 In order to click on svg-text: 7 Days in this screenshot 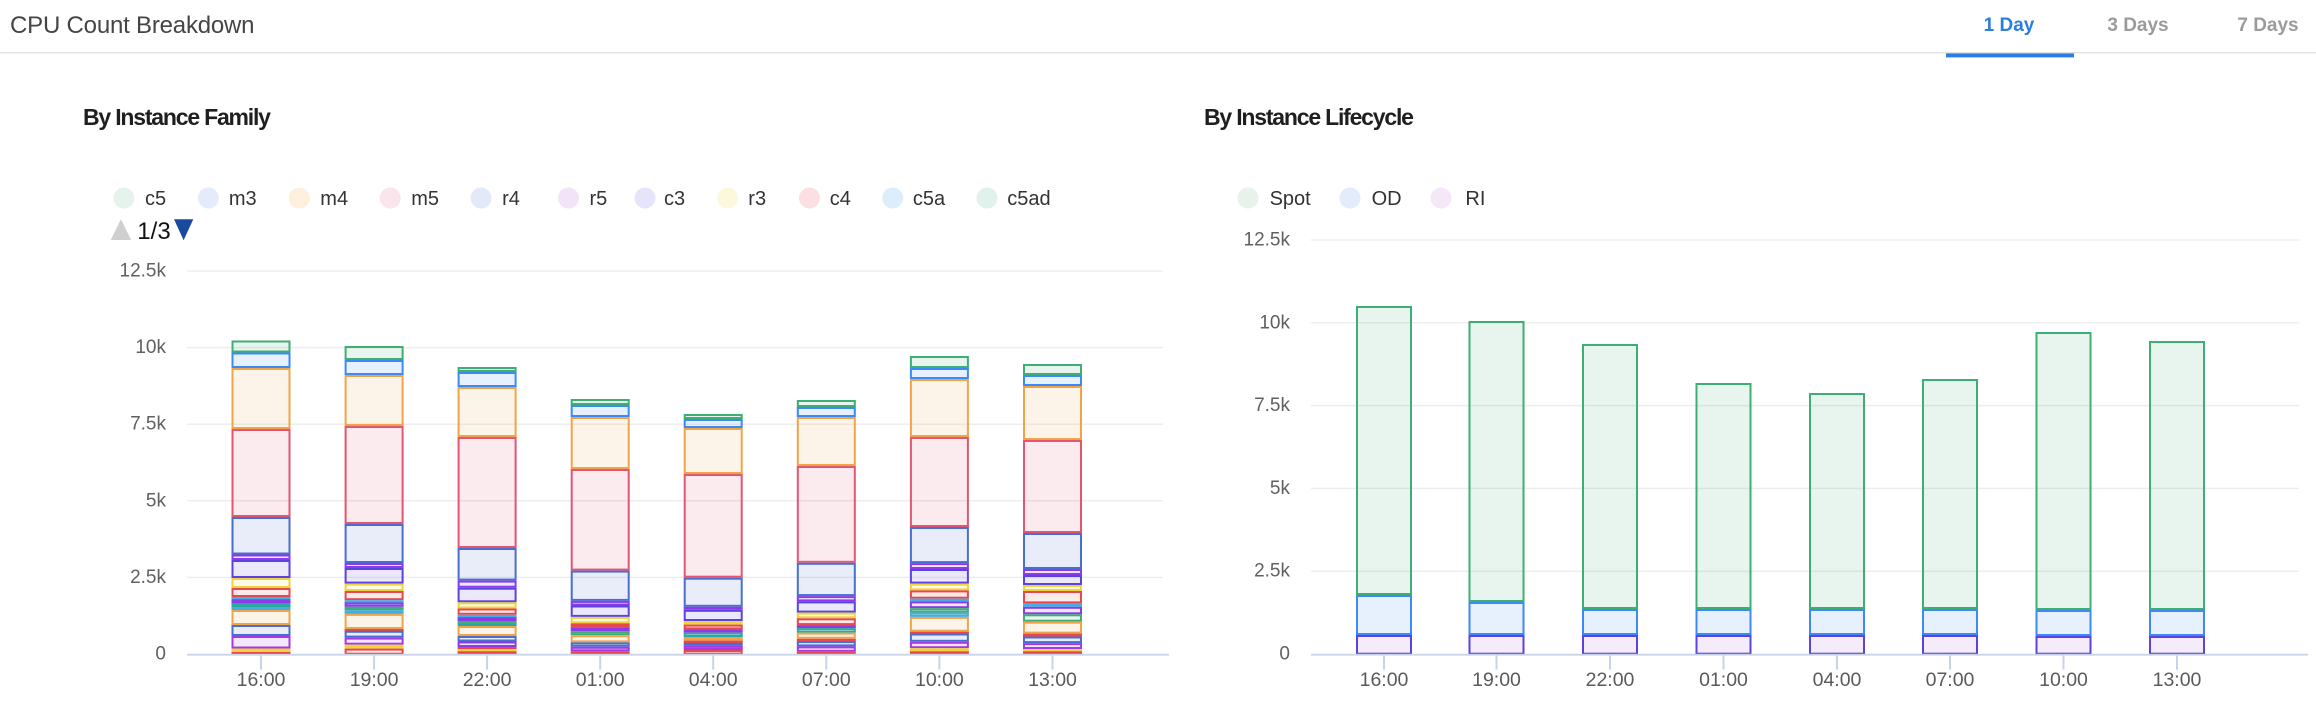, I will do `click(2267, 25)`.